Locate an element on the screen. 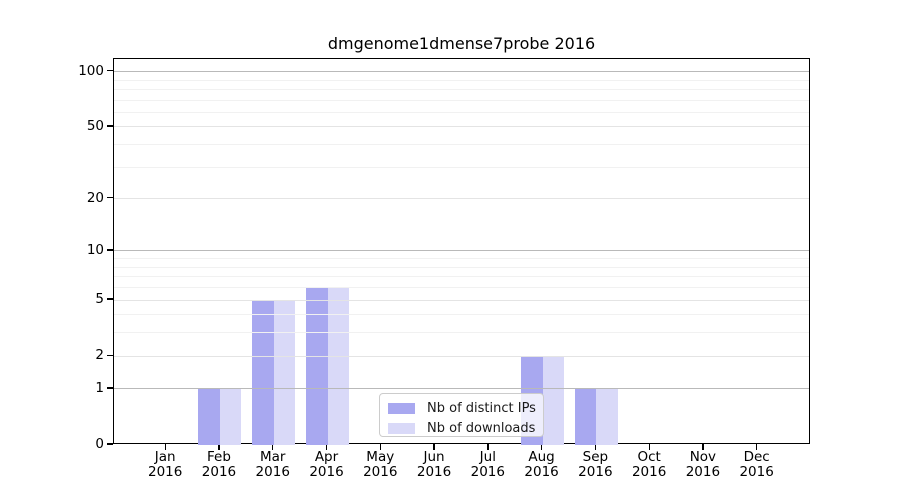 Image resolution: width=900 pixels, height=500 pixels. y-tick-label-50: 50 is located at coordinates (95, 125).